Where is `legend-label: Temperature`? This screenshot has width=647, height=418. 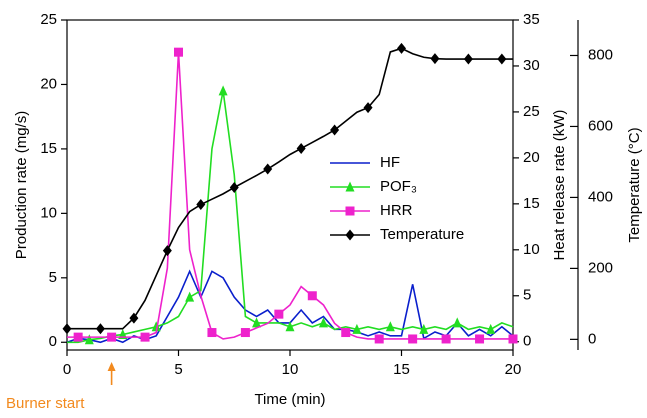
legend-label: Temperature is located at coordinates (422, 234).